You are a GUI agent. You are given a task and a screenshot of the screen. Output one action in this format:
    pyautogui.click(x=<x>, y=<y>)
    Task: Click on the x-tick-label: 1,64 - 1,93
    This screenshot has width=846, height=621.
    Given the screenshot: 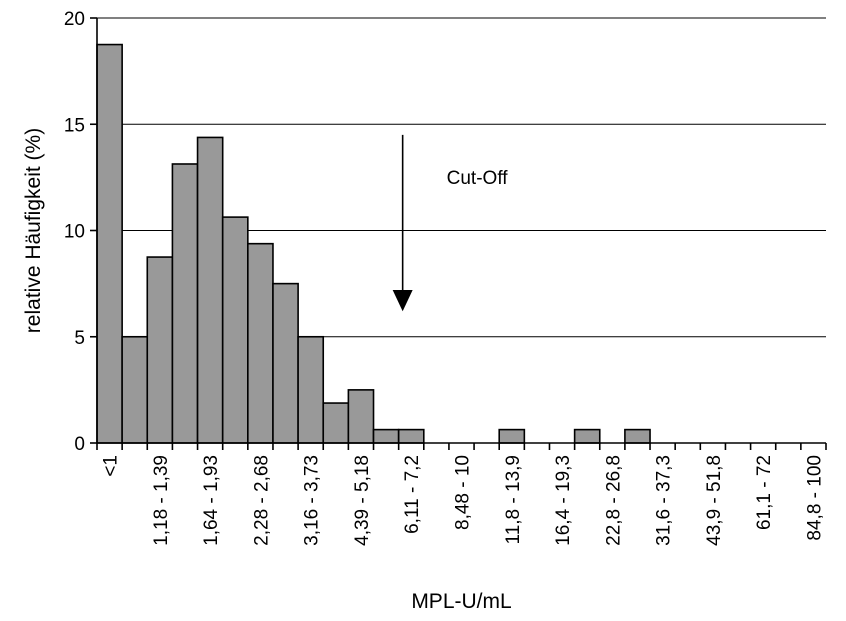 What is the action you would take?
    pyautogui.click(x=211, y=500)
    